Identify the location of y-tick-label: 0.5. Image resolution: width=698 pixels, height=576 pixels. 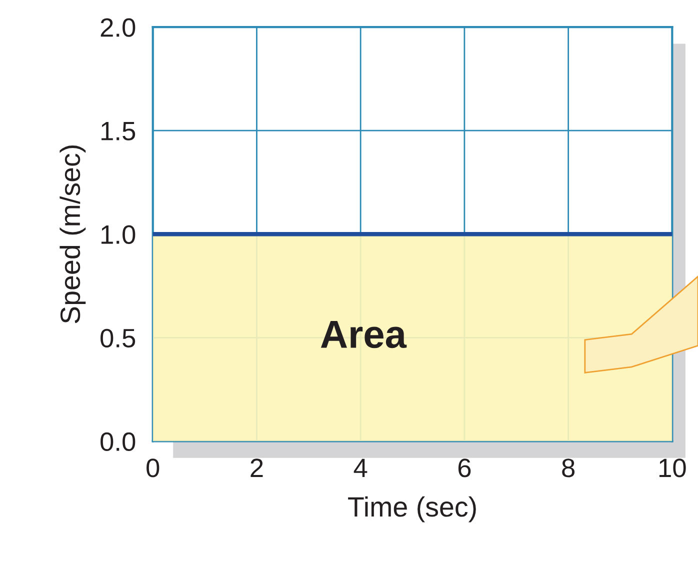
(118, 338).